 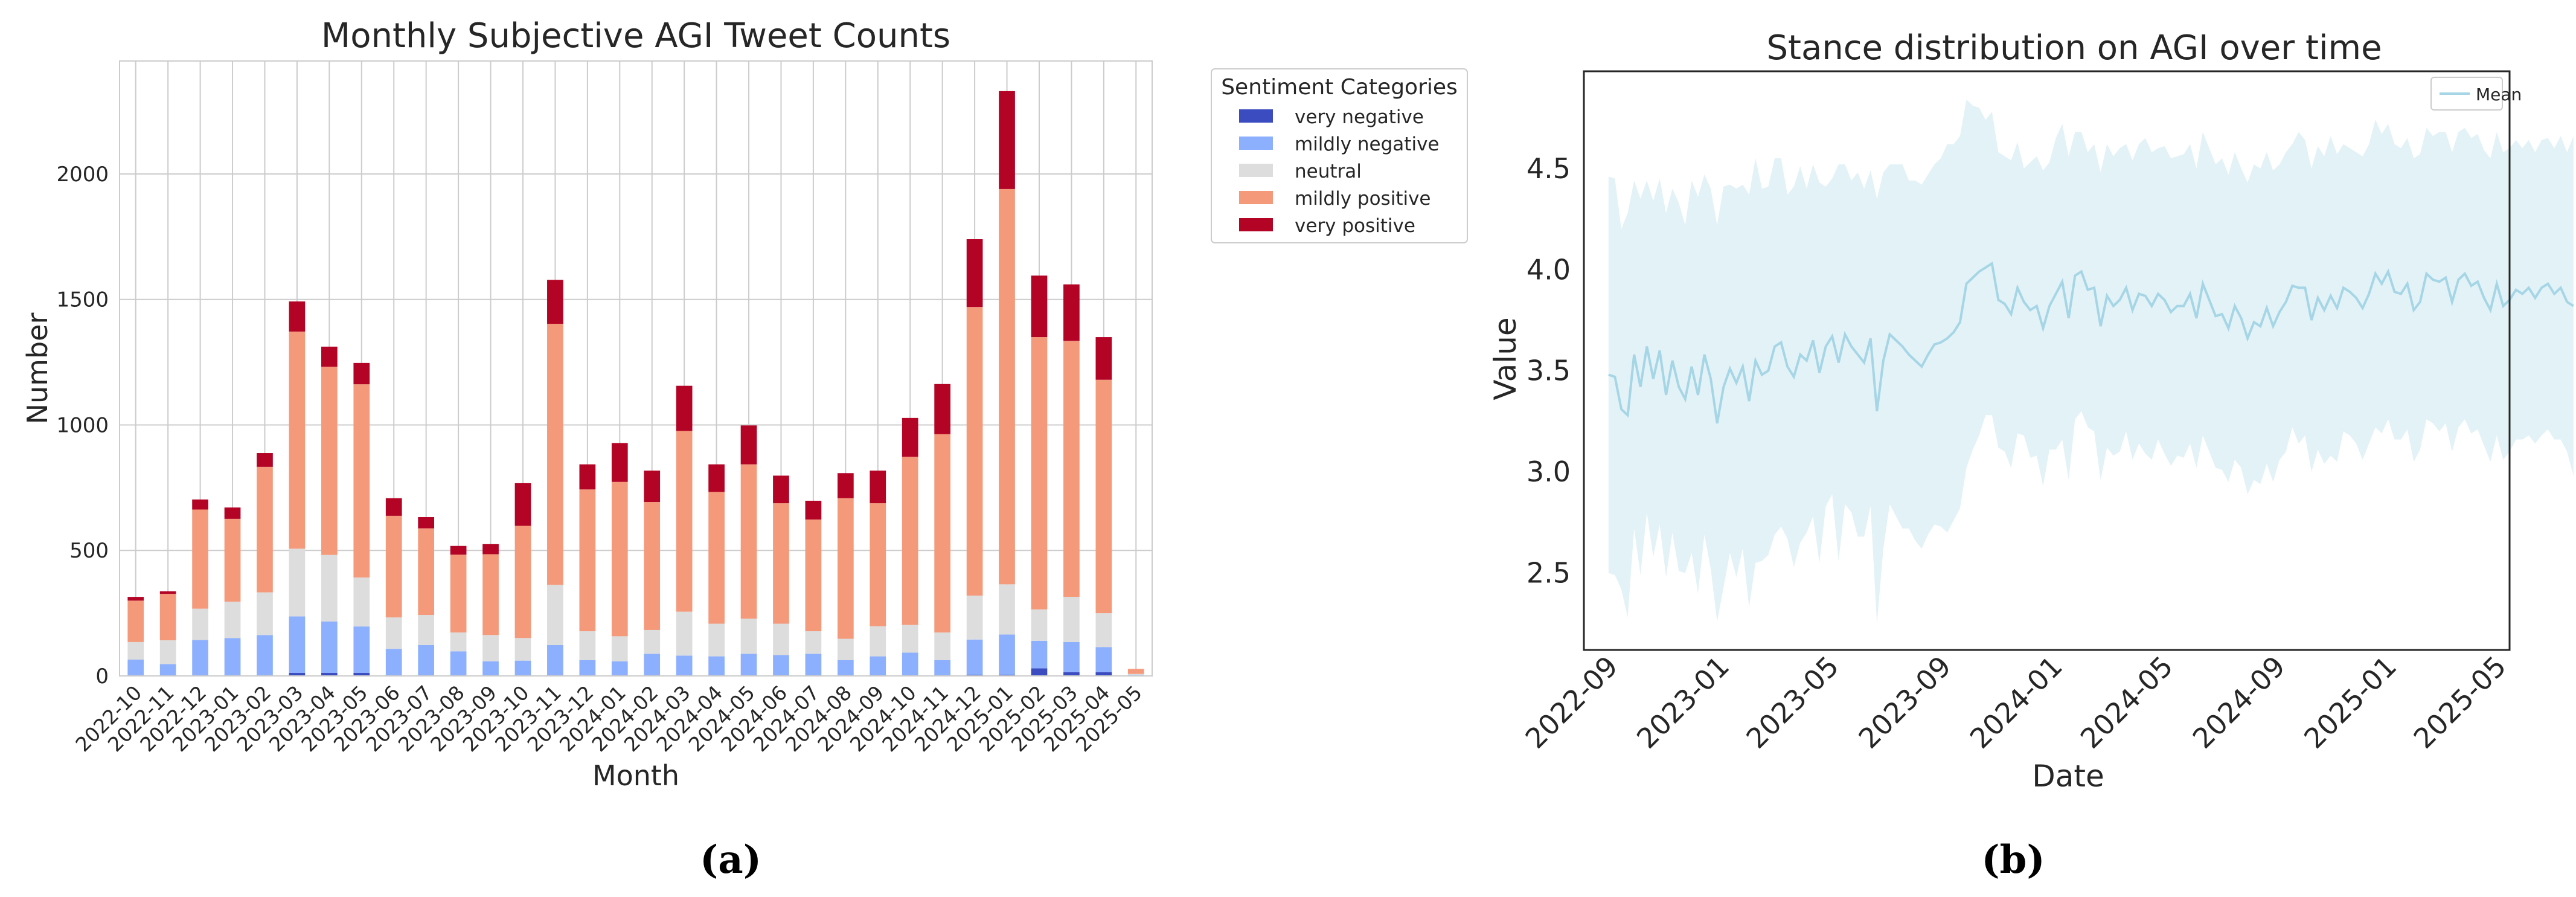 What do you see at coordinates (89, 551) in the screenshot?
I see `chart-a-y-tick-label: 500` at bounding box center [89, 551].